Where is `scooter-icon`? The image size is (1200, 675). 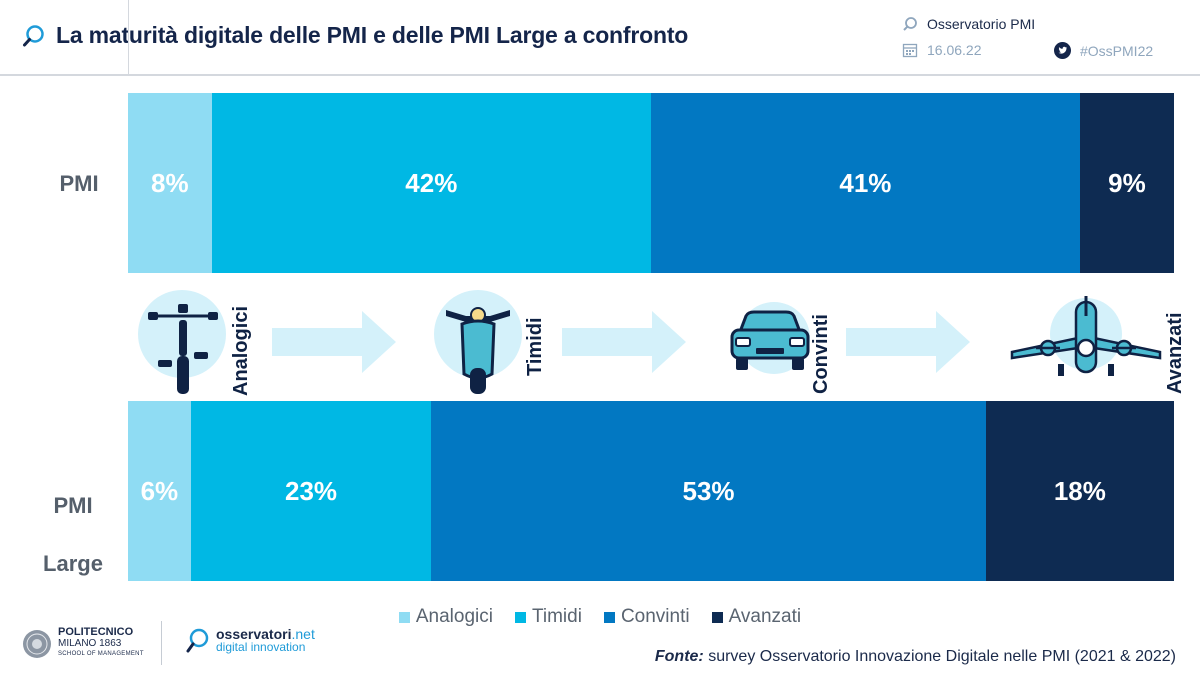
scooter-icon is located at coordinates (478, 342).